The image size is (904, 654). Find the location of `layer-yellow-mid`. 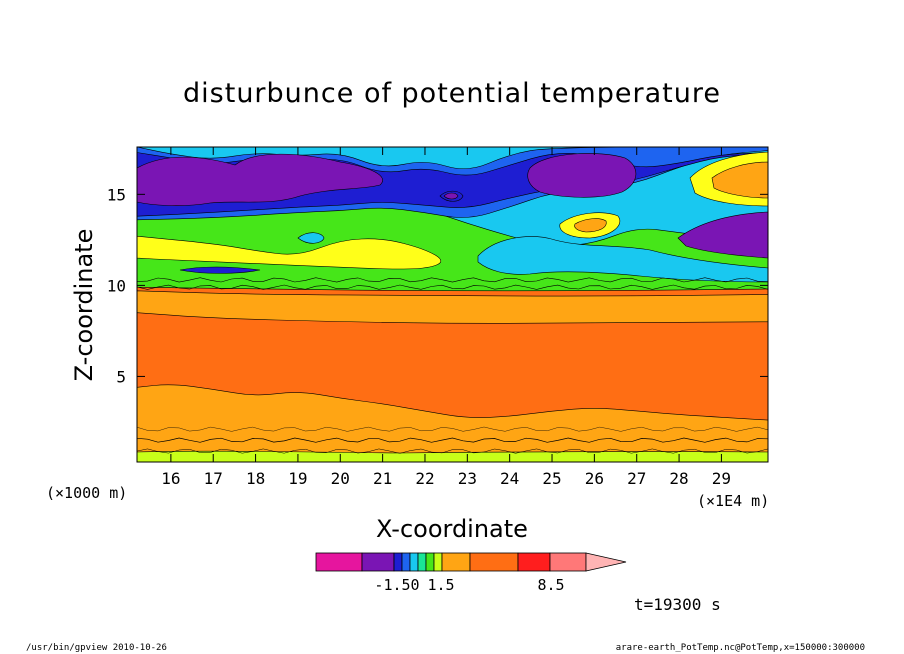

layer-yellow-mid is located at coordinates (289, 252).